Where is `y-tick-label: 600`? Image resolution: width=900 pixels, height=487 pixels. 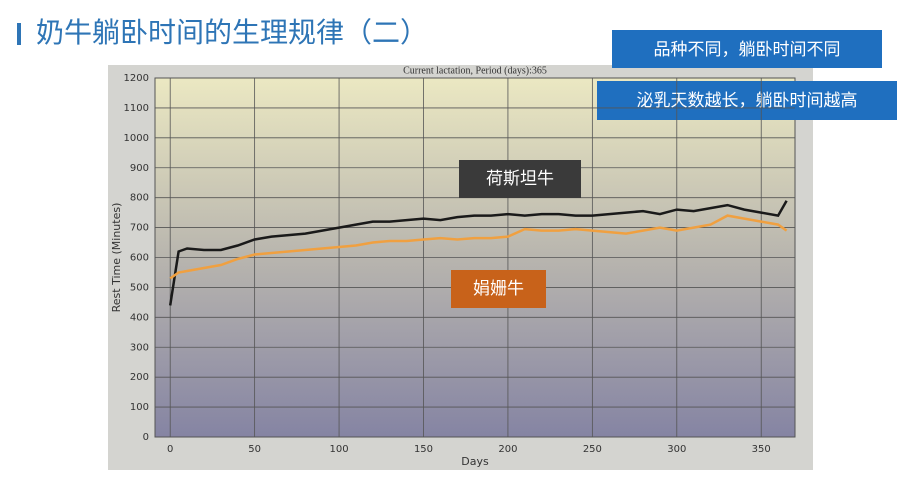
y-tick-label: 600 is located at coordinates (139, 258).